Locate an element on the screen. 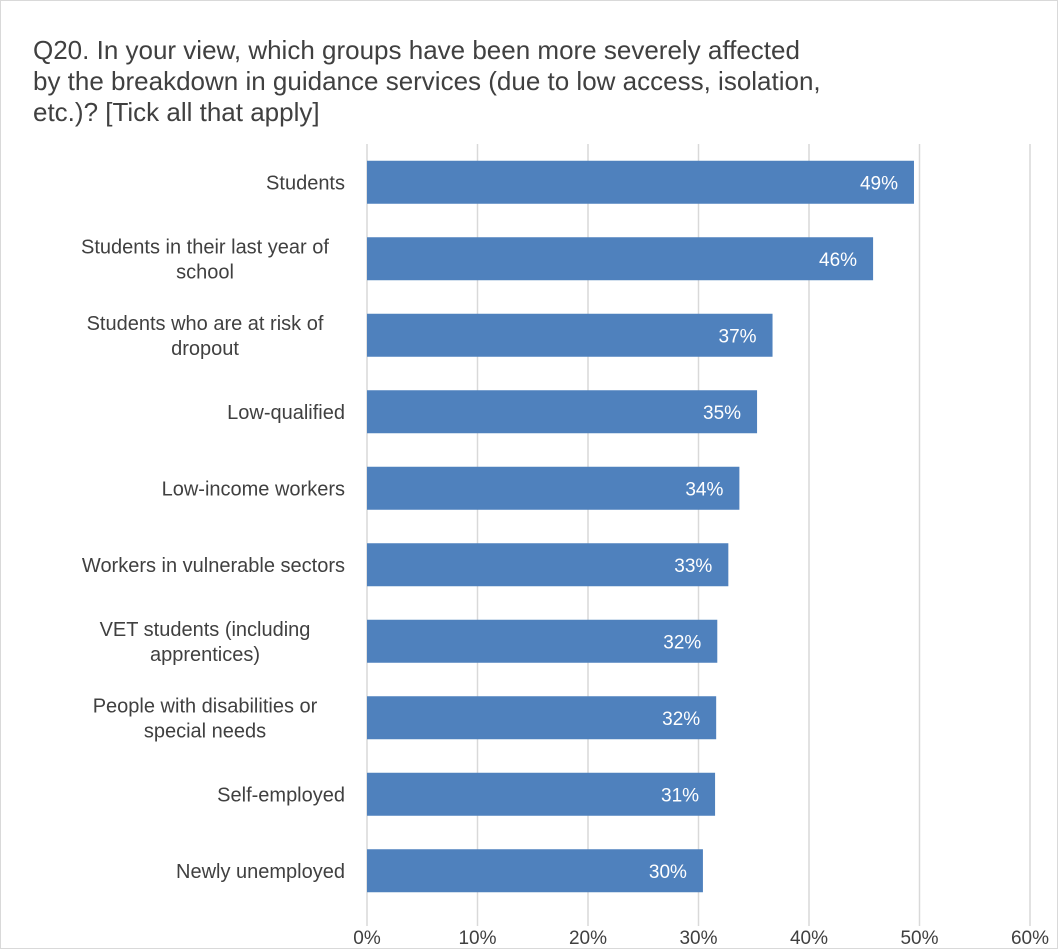 This screenshot has height=949, width=1058. category-label: Low-qualified is located at coordinates (286, 413).